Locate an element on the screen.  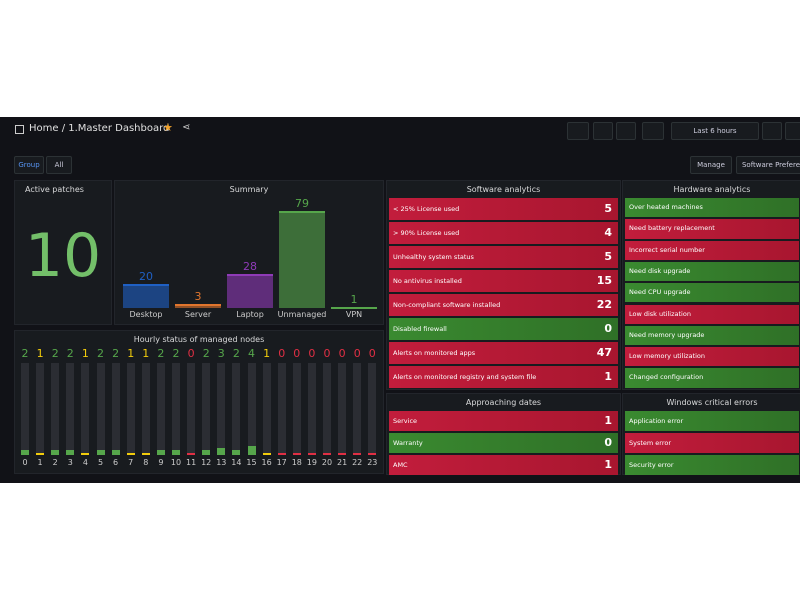
panel-title: Hourly status of managed nodes is located at coordinates (199, 339).